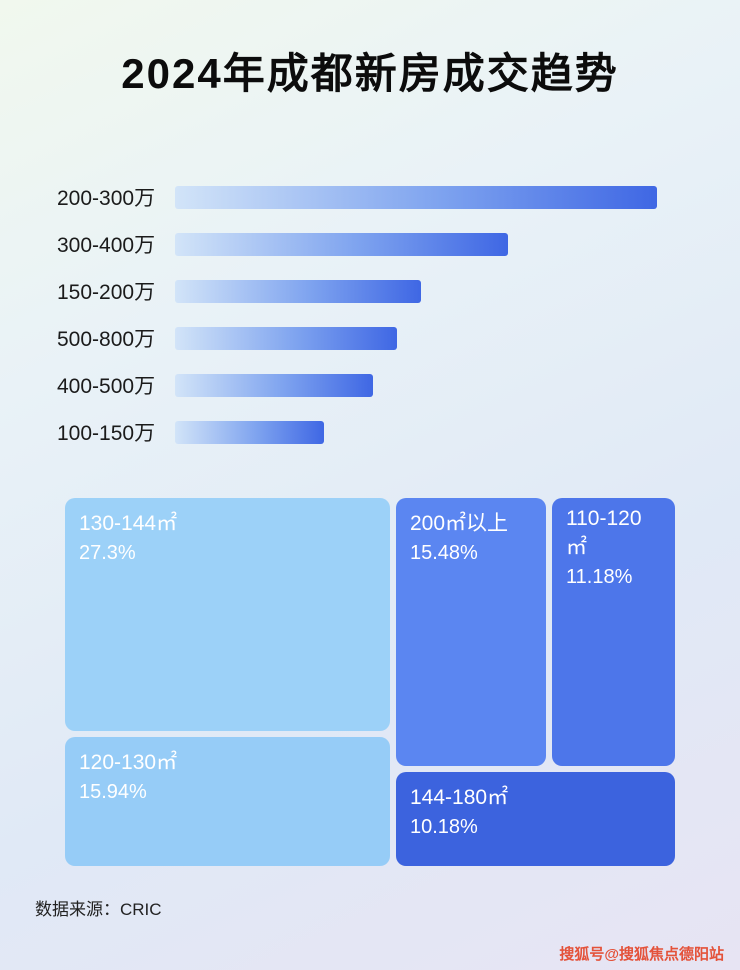 The width and height of the screenshot is (740, 970). Describe the element at coordinates (113, 792) in the screenshot. I see `treemap-block-value: 15.94%` at that location.